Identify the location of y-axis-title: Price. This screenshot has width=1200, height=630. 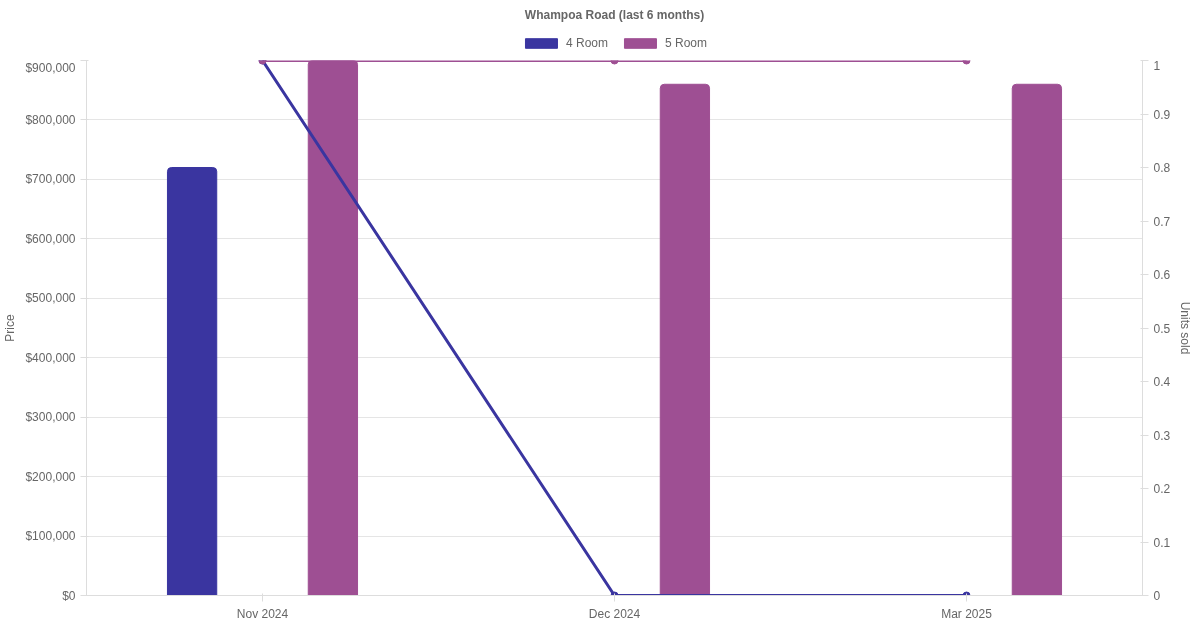
(10, 328).